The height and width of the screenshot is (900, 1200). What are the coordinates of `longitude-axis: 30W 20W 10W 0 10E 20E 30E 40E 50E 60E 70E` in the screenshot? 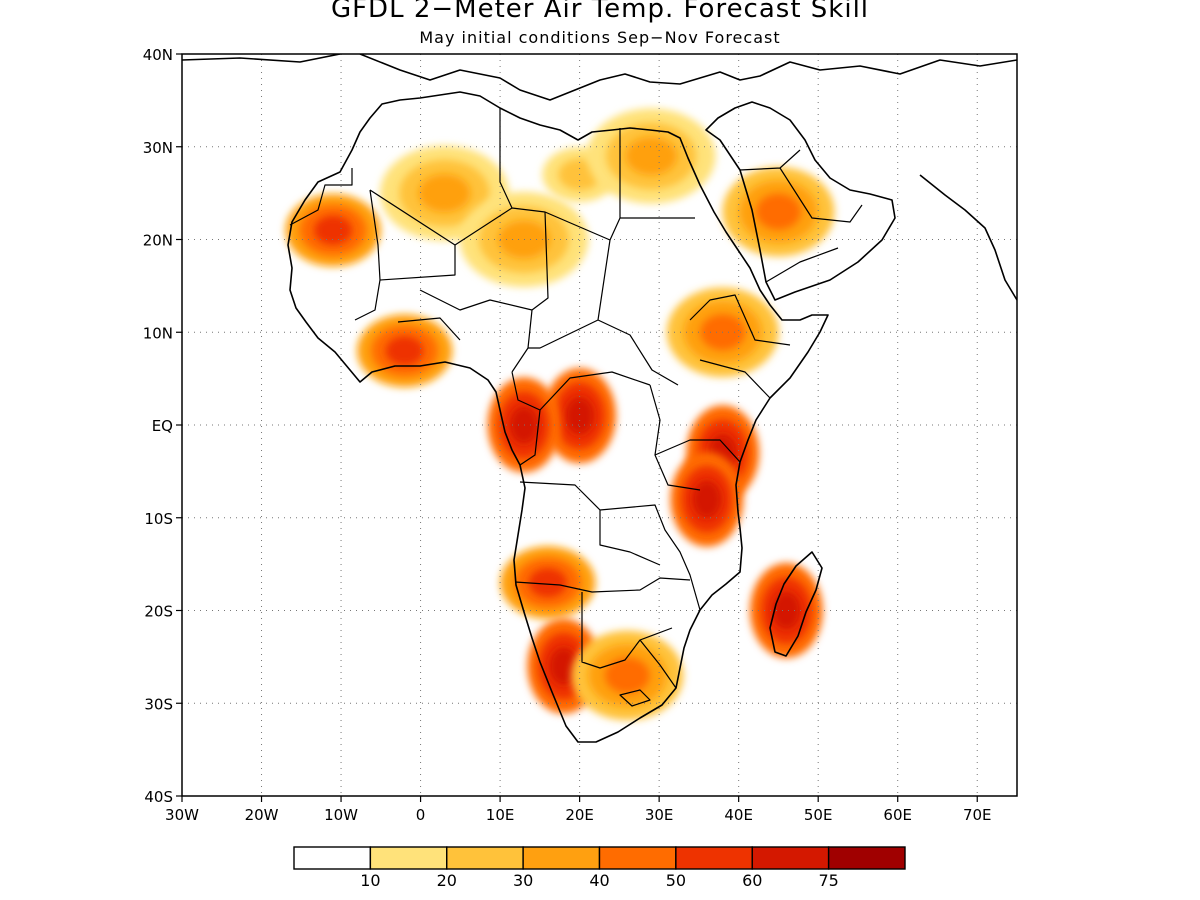 It's located at (578, 810).